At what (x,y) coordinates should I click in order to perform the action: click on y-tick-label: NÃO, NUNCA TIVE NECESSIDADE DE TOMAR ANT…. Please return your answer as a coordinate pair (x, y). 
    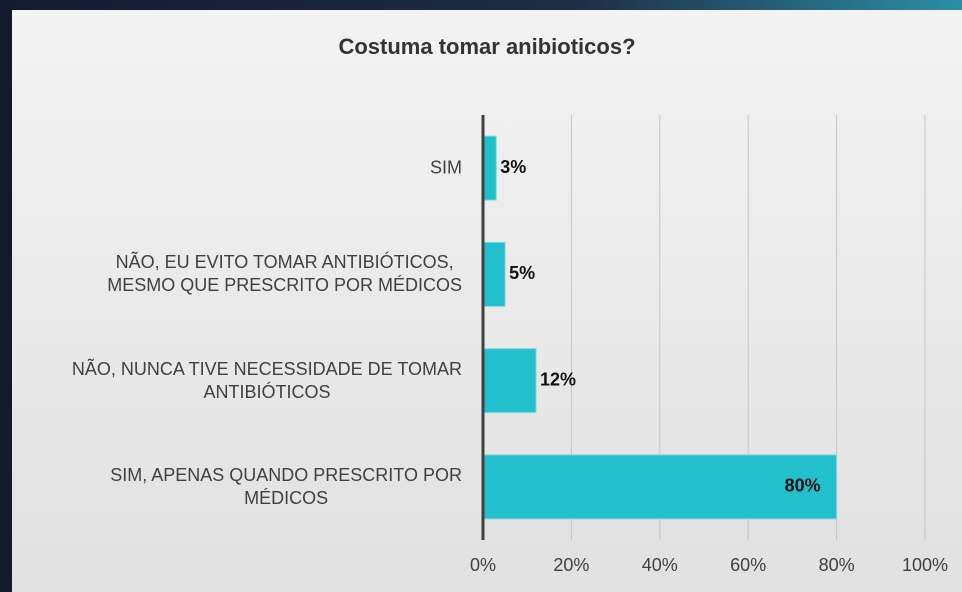
    Looking at the image, I should click on (266, 380).